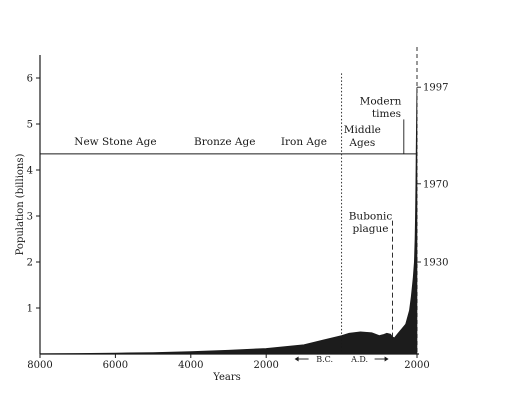 Image resolution: width=512 pixels, height=400 pixels. I want to click on y-tick-label: 3, so click(30, 217).